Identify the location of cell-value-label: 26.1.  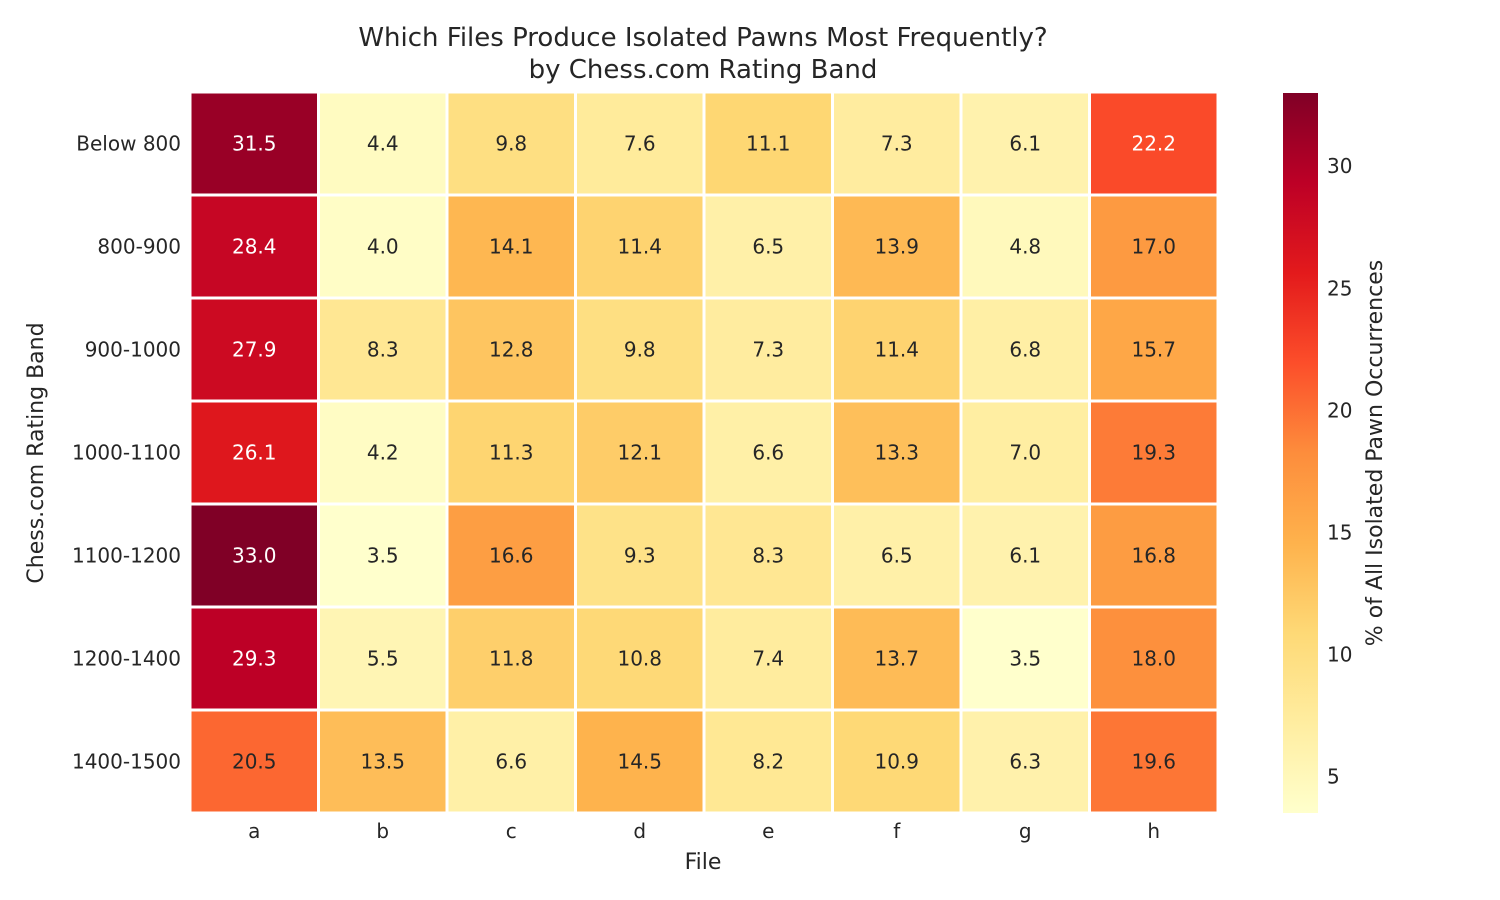
(254, 453).